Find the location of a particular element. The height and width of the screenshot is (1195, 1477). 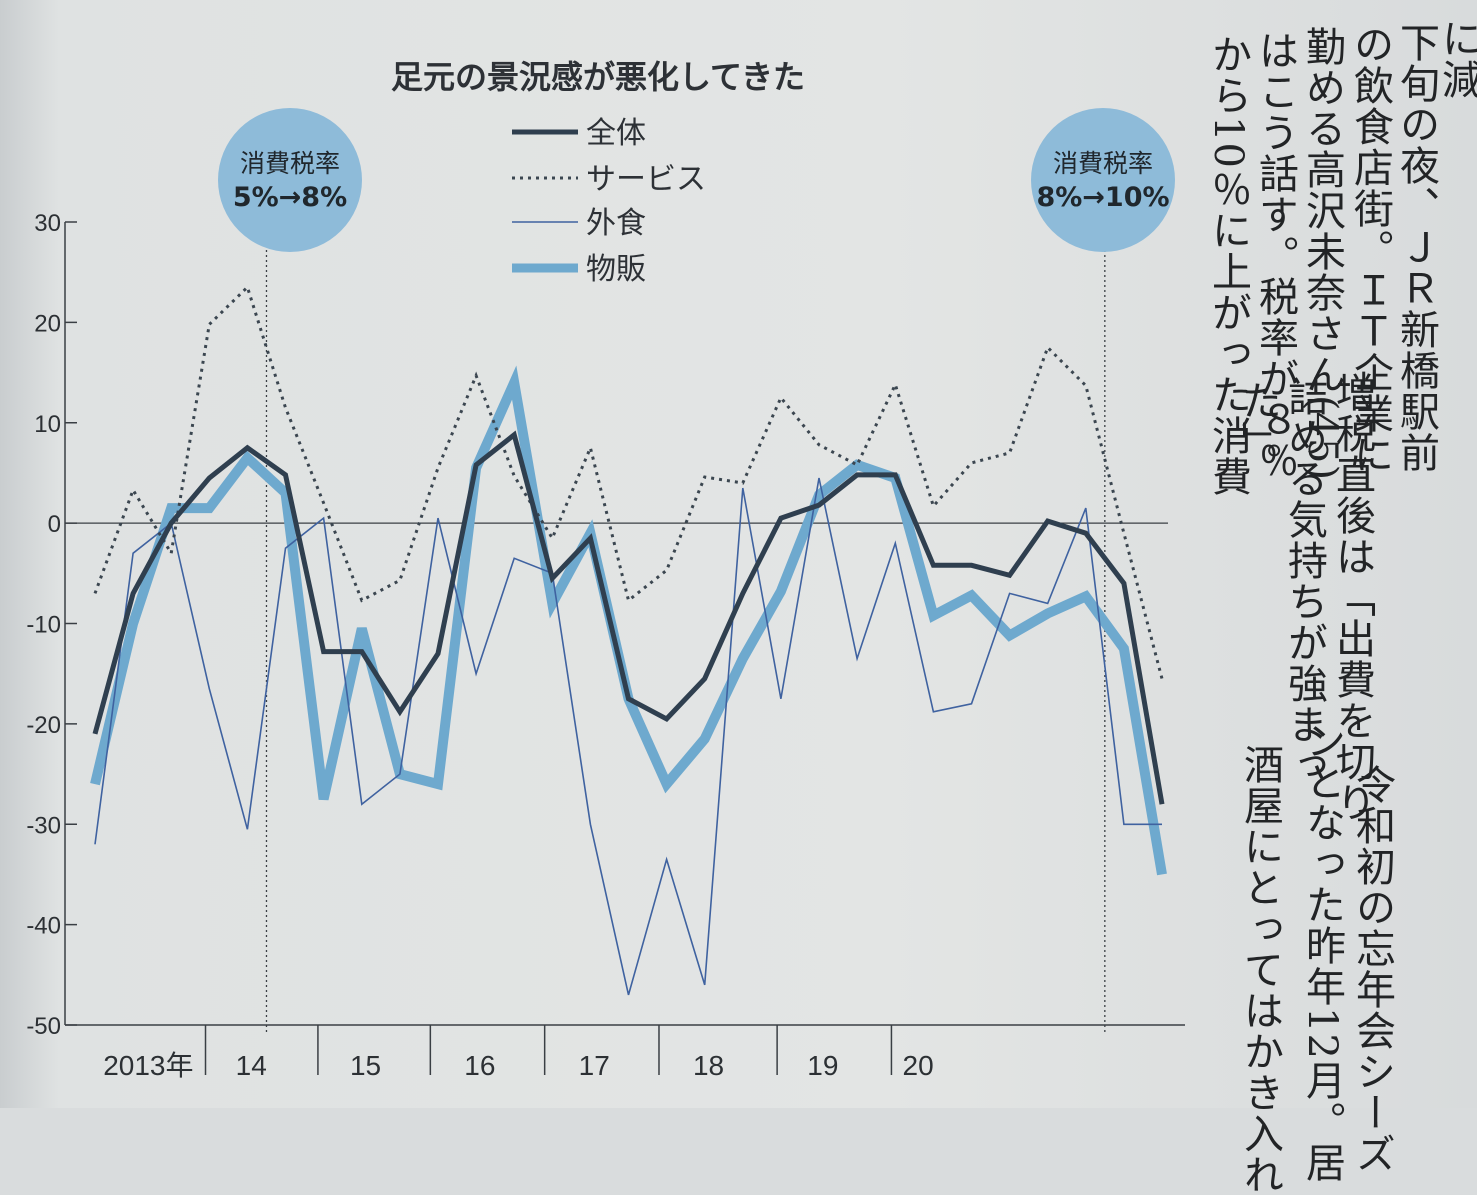

article-column: 勤める高沢未奈さん(45) is located at coordinates (1322, 254).